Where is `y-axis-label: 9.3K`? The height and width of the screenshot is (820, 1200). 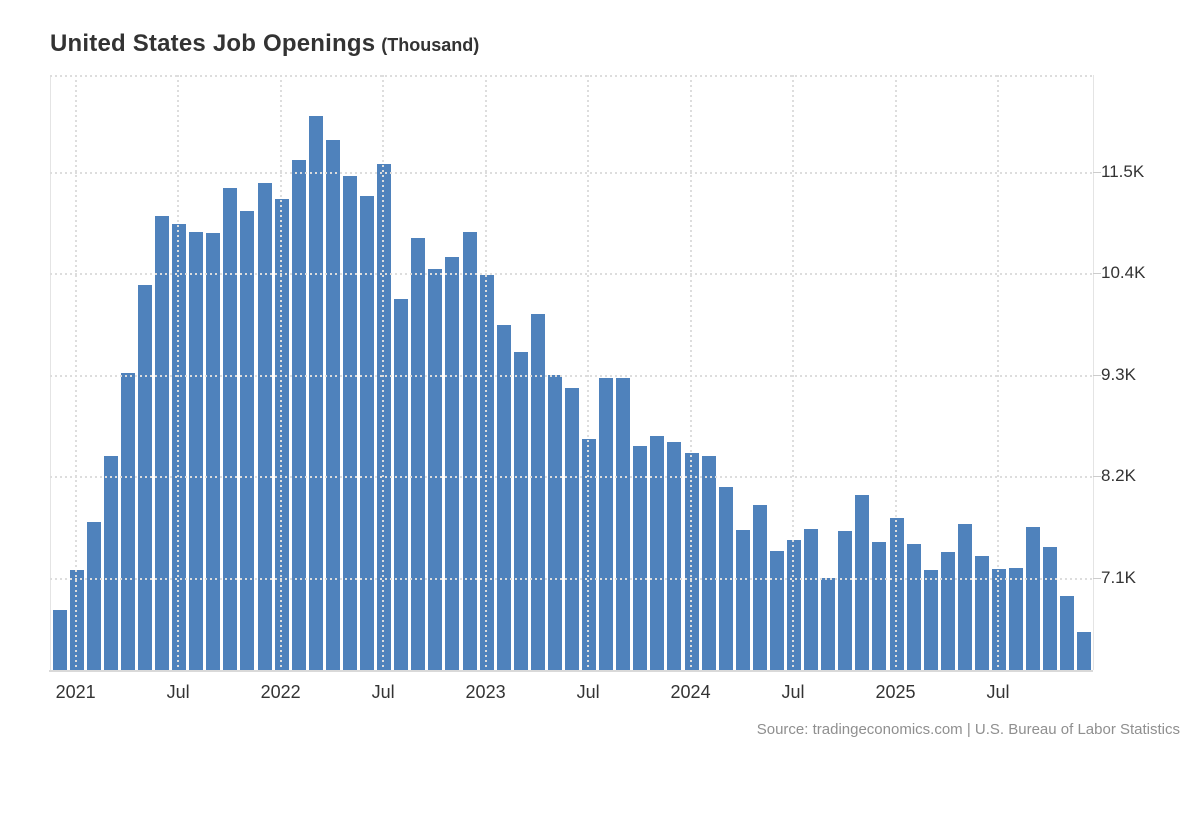
y-axis-label: 9.3K is located at coordinates (1118, 374).